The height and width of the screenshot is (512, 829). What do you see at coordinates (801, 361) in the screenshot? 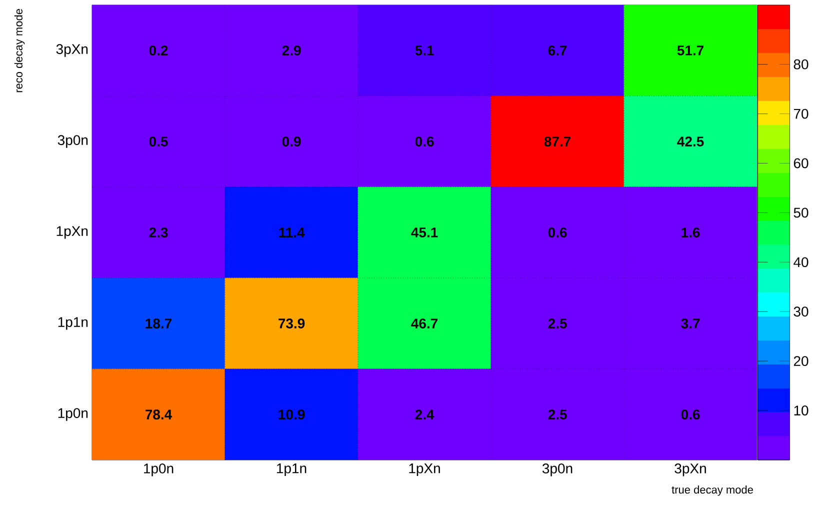
I see `color-bar-label: 20` at bounding box center [801, 361].